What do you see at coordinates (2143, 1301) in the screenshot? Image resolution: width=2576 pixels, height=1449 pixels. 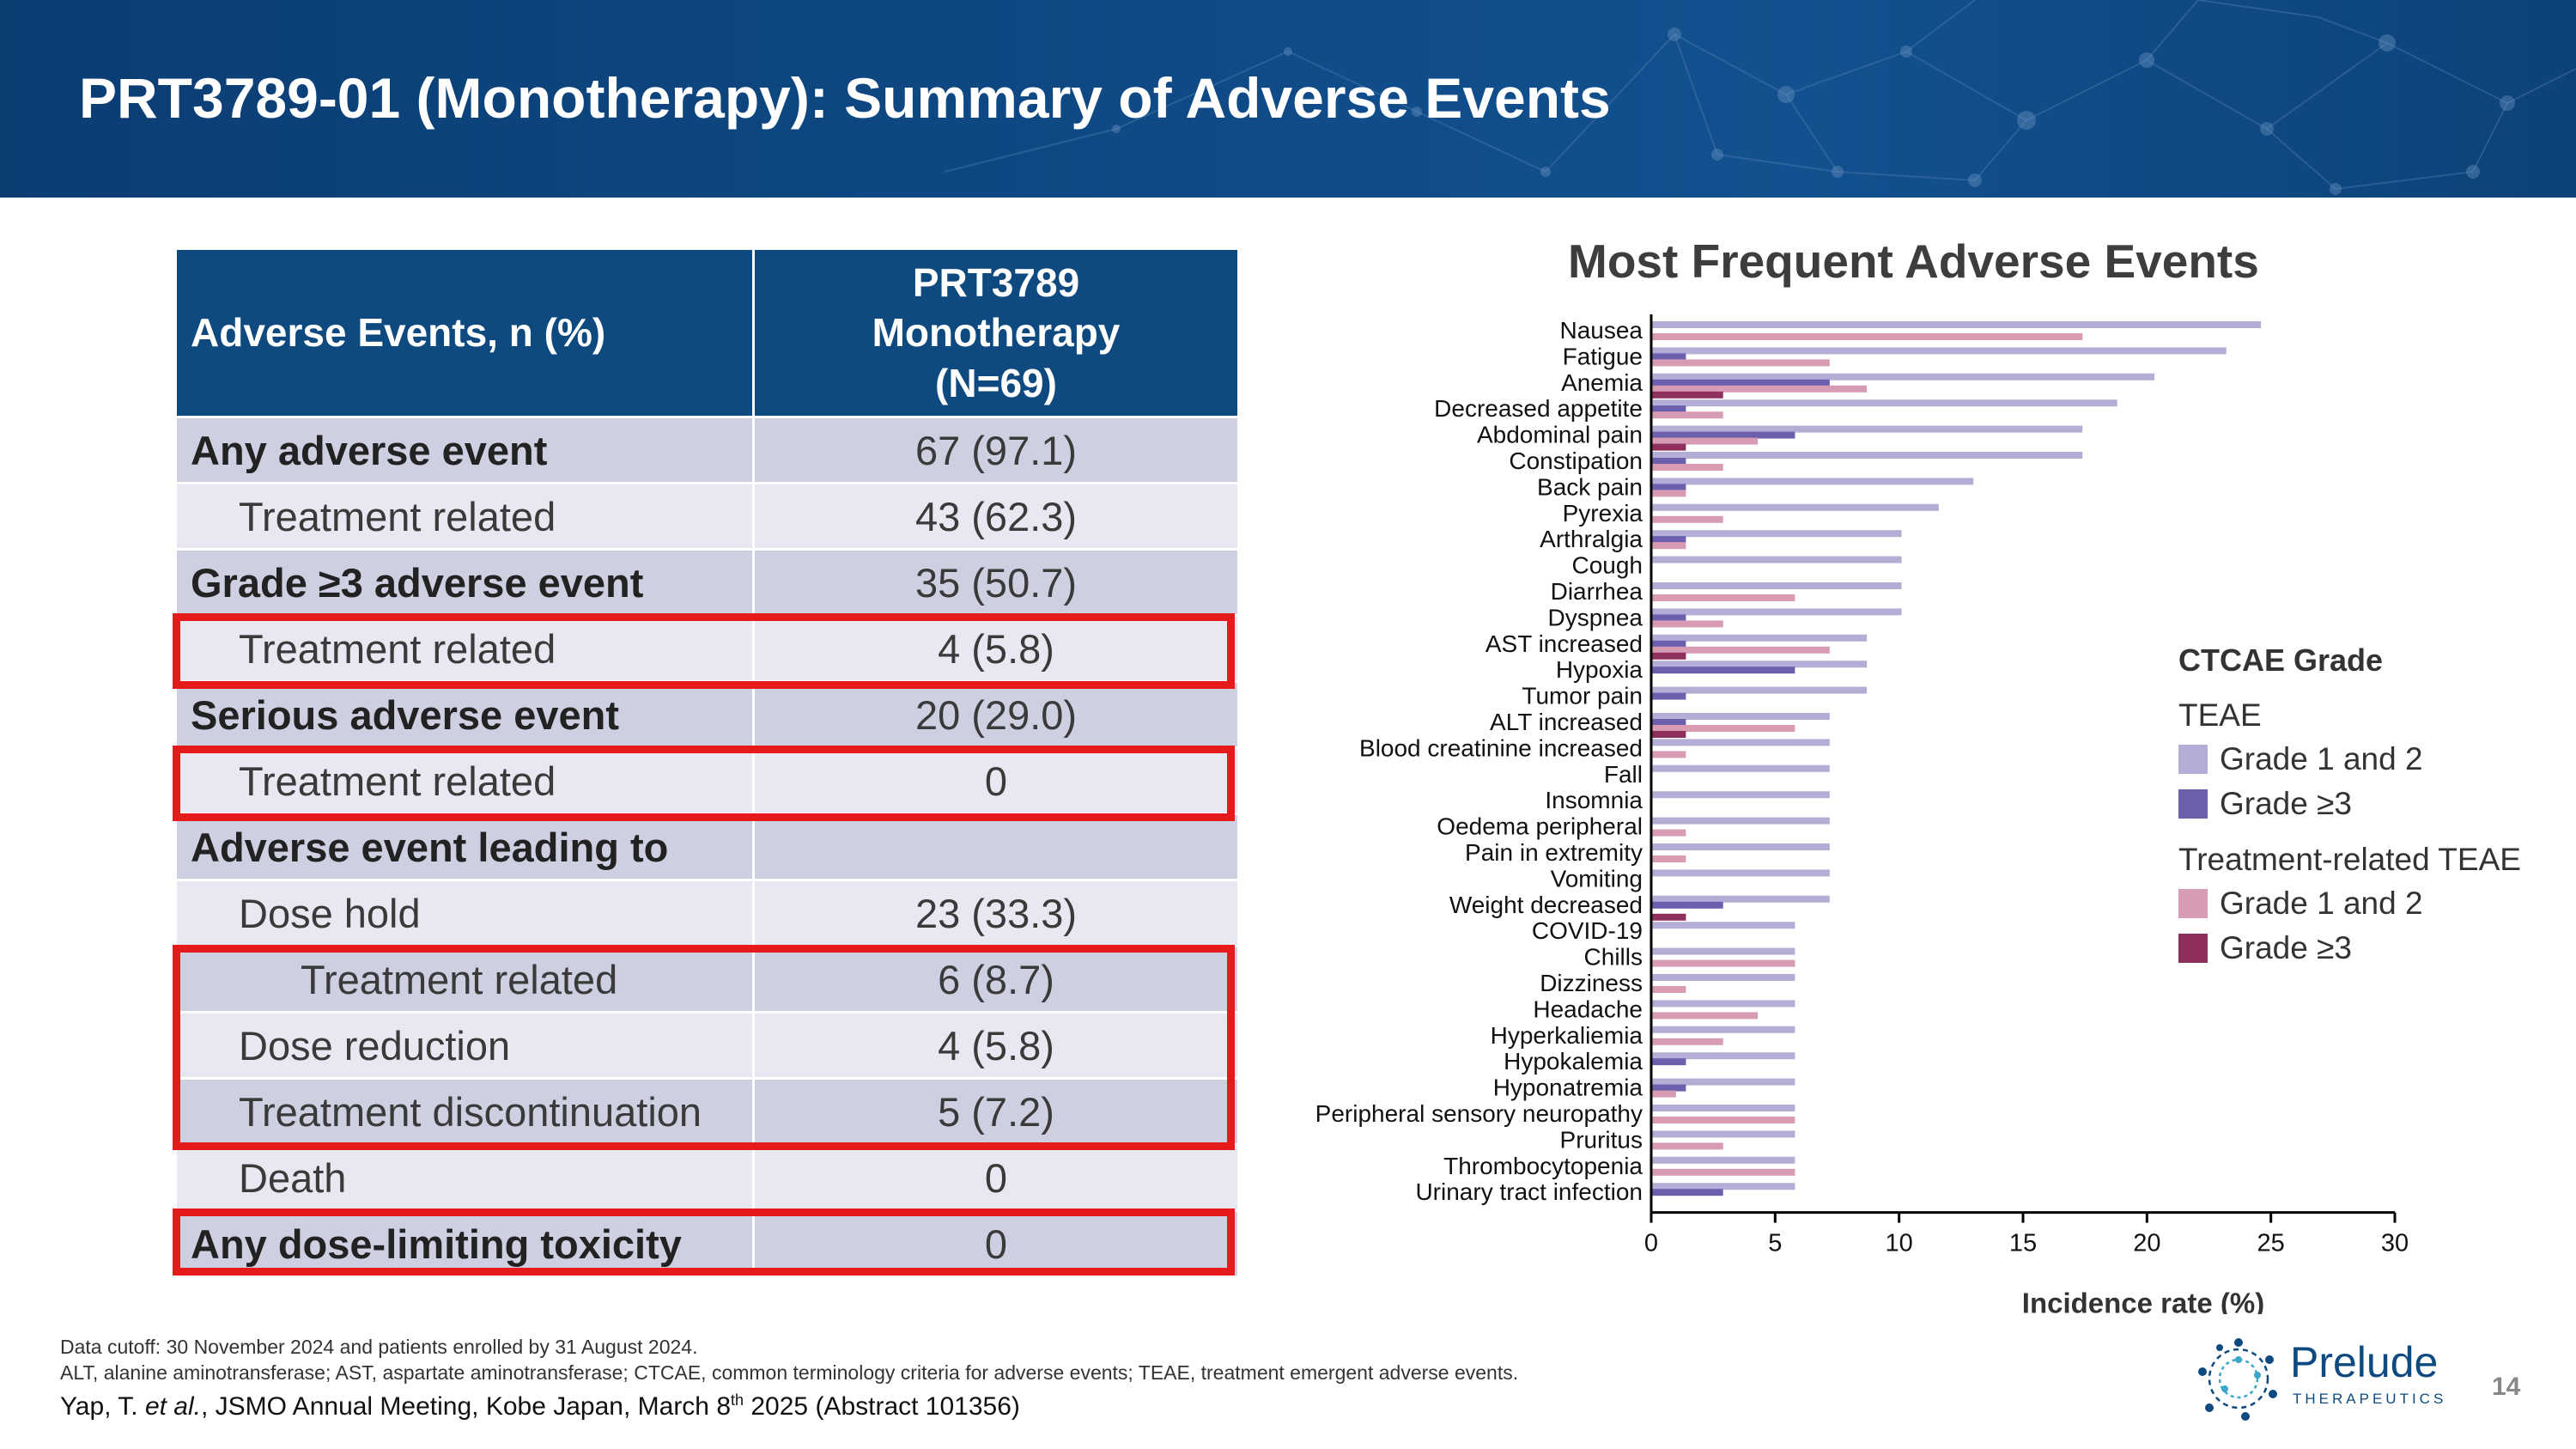 I see `x-axis-label: Incidence rate (%)` at bounding box center [2143, 1301].